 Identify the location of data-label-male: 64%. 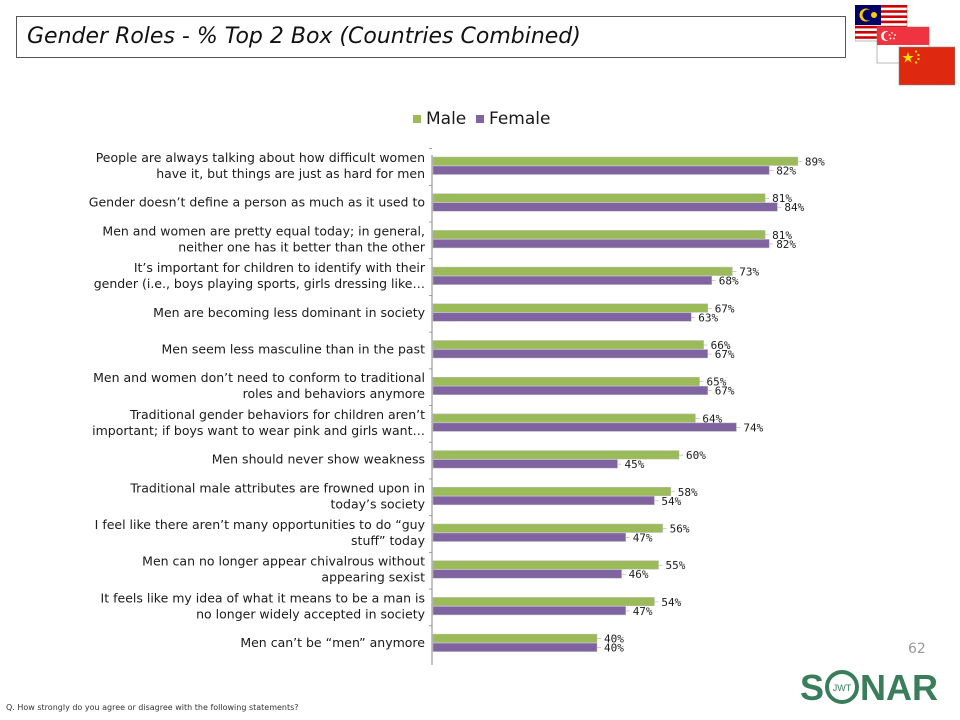
(712, 418).